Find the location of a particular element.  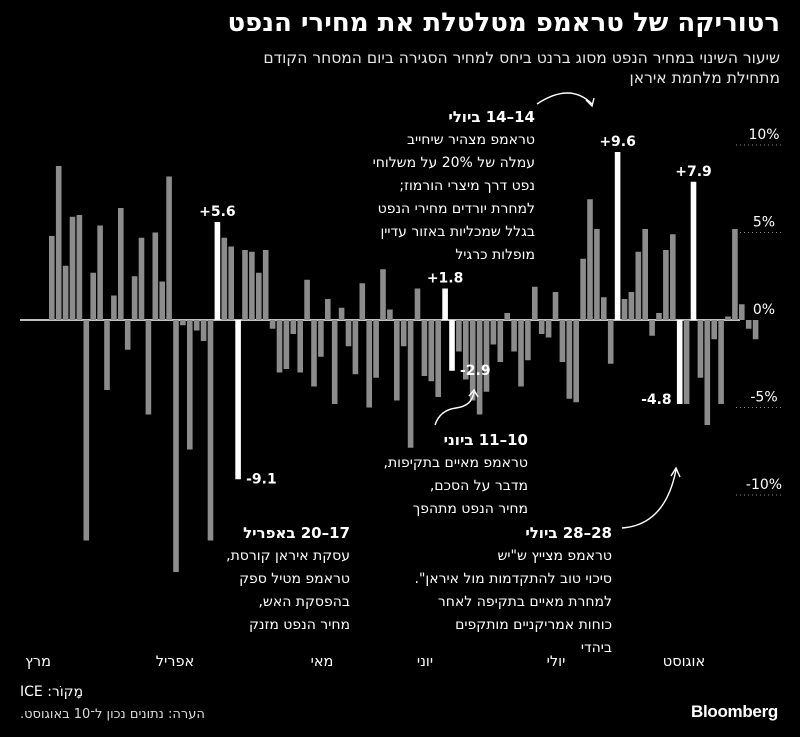

y-tick-label: -5% is located at coordinates (763, 398).